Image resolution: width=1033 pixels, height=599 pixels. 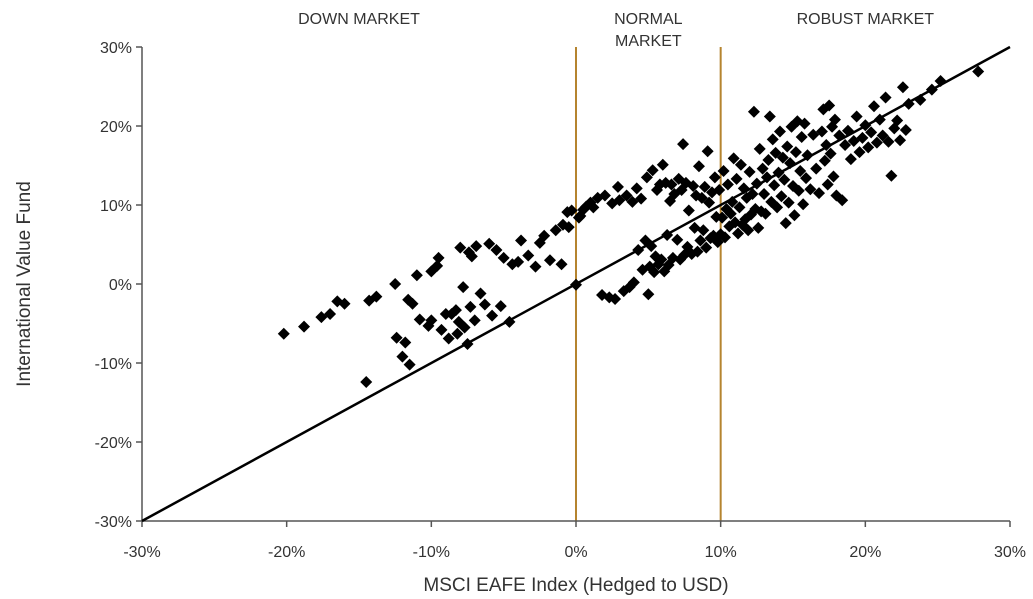 What do you see at coordinates (648, 284) in the screenshot?
I see `region-lines` at bounding box center [648, 284].